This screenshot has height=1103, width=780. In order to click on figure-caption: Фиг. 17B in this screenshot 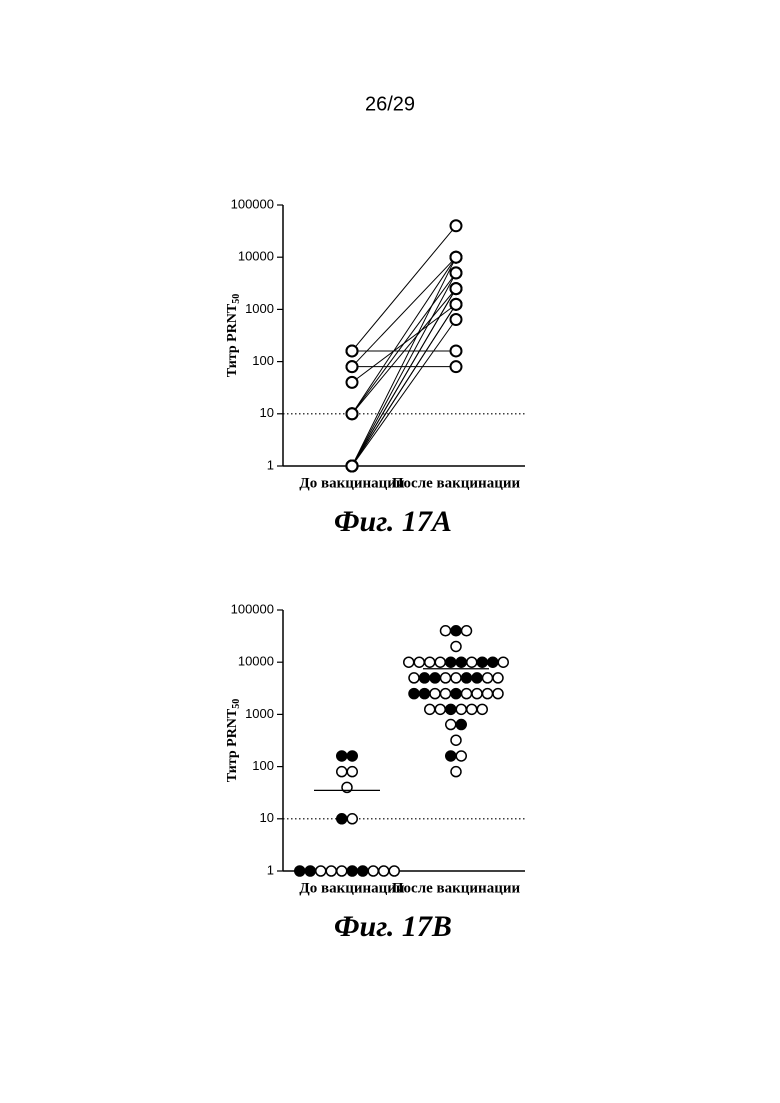, I will do `click(393, 926)`.